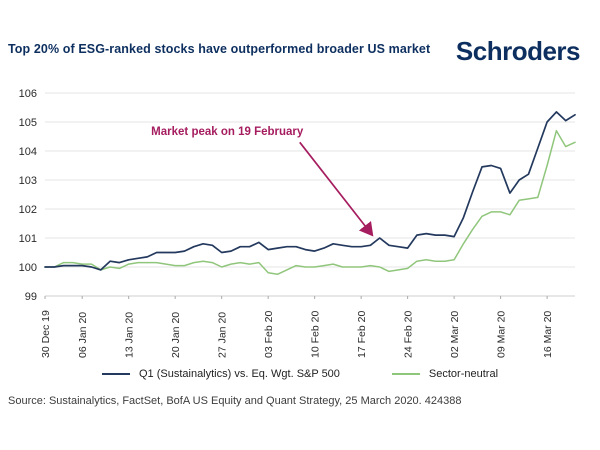 The width and height of the screenshot is (600, 450). Describe the element at coordinates (31, 297) in the screenshot. I see `svg-text: 99` at that location.